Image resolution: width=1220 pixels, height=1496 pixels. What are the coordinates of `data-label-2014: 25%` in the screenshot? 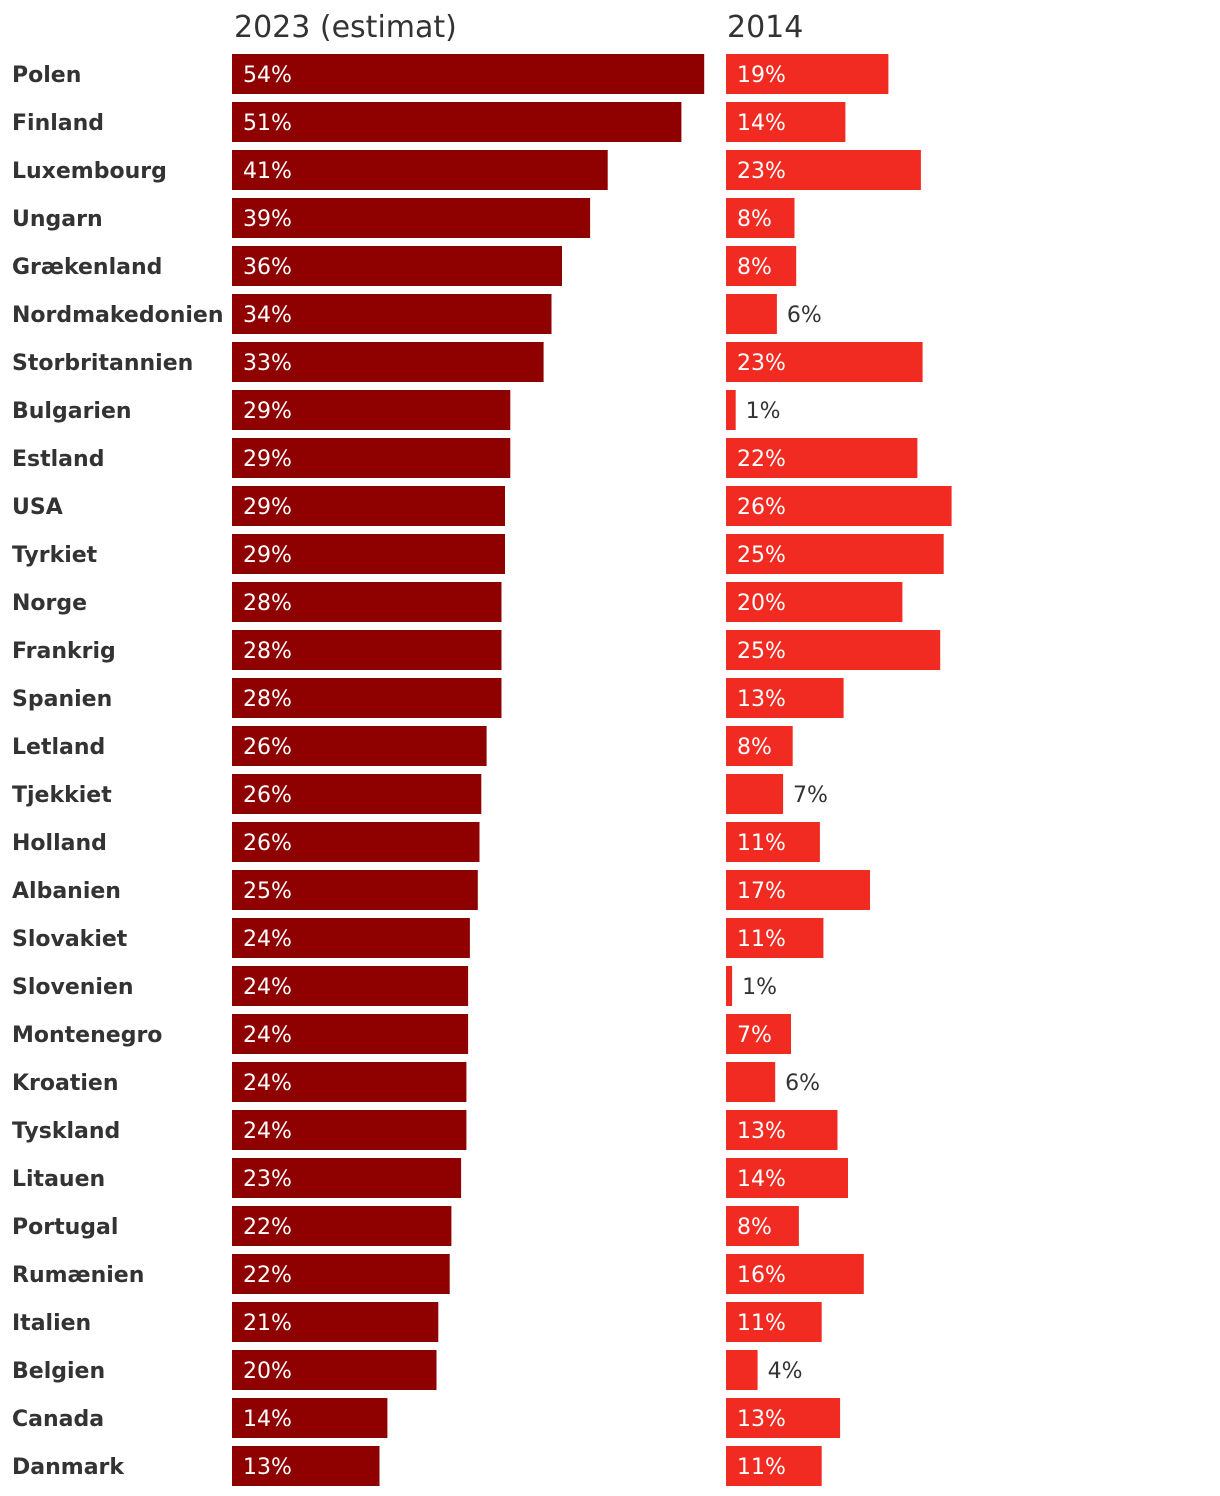 It's located at (761, 651).